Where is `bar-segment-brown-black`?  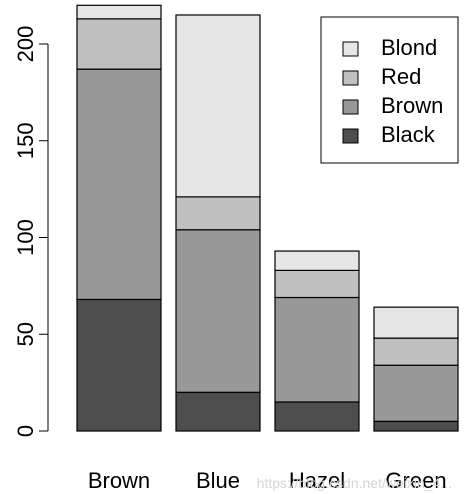 bar-segment-brown-black is located at coordinates (119, 365).